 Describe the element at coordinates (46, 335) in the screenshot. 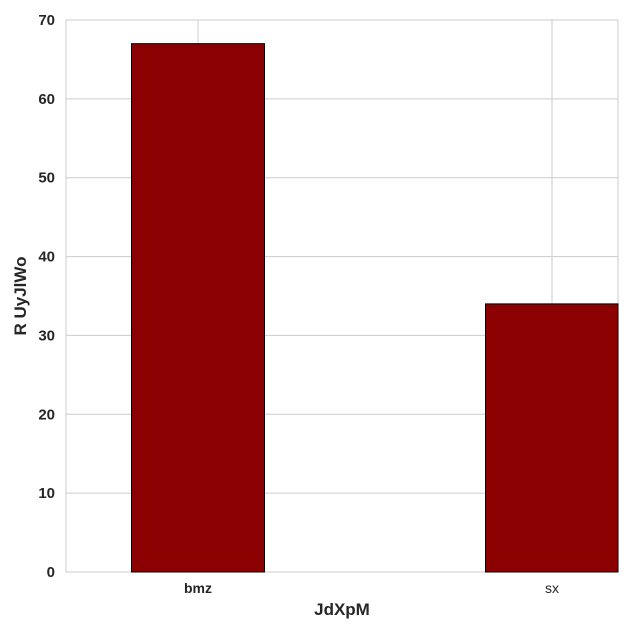

I see `y-tick-label: 30` at that location.